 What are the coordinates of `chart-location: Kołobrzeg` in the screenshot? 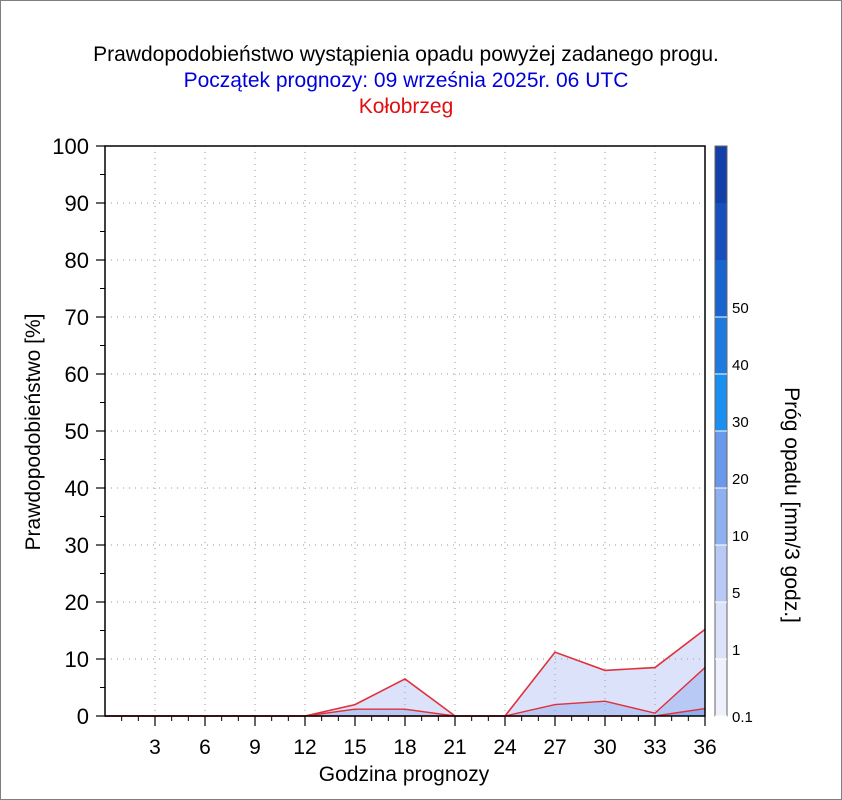 It's located at (406, 106).